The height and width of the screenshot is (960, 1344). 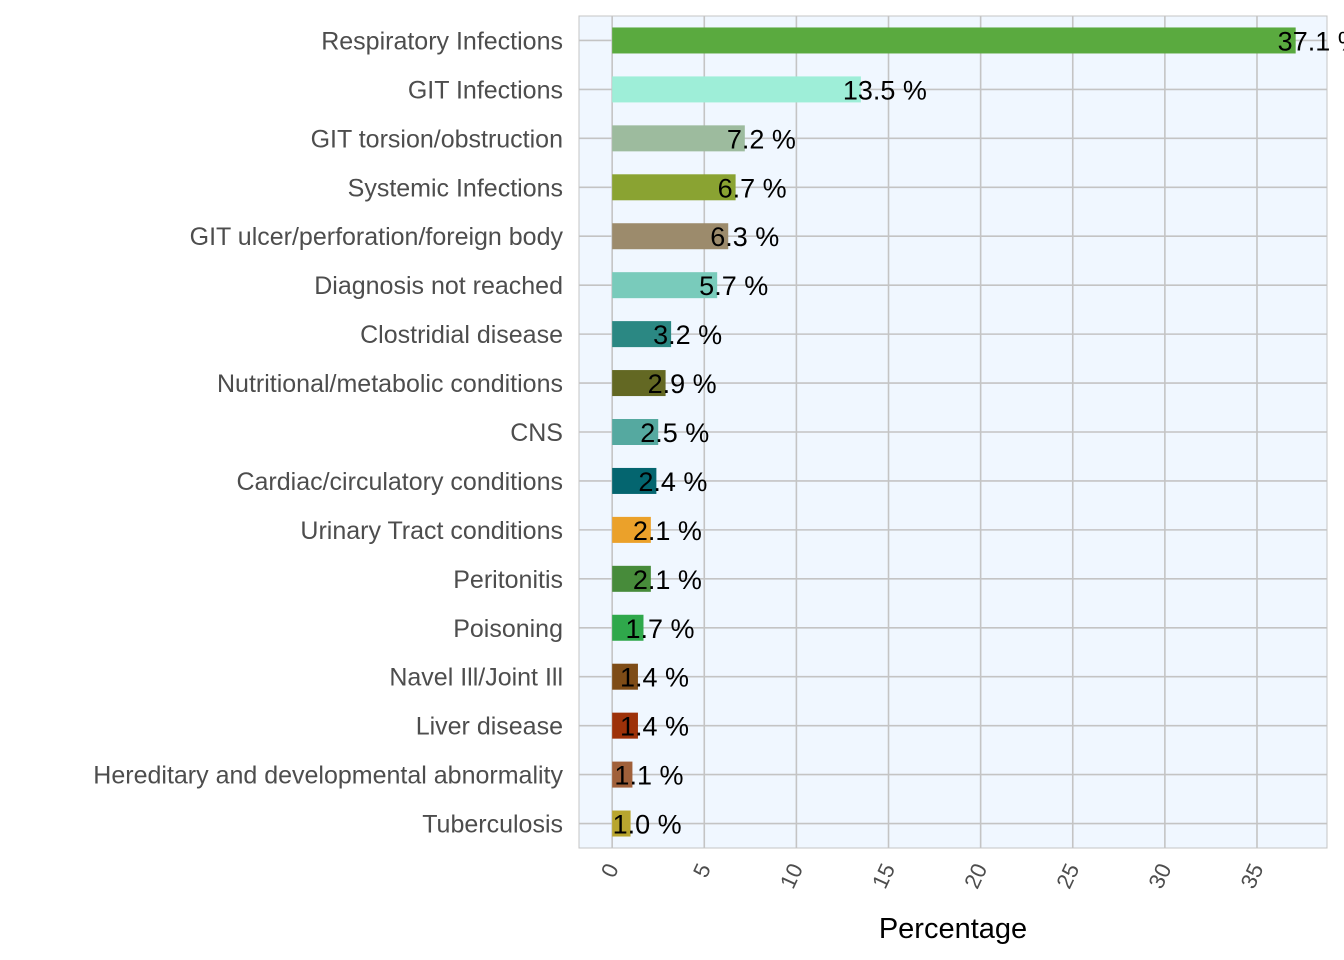 I want to click on x-axis-title: Percentage, so click(x=953, y=929).